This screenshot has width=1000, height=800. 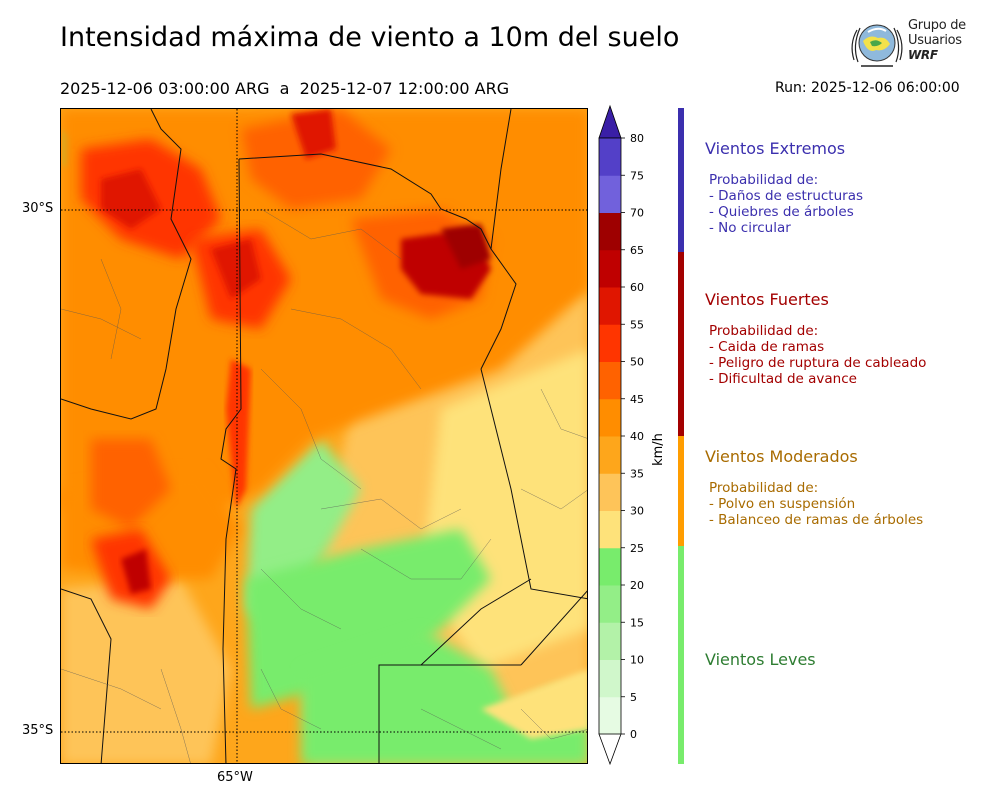 I want to click on colorbar-tick-label: 5, so click(x=633, y=697).